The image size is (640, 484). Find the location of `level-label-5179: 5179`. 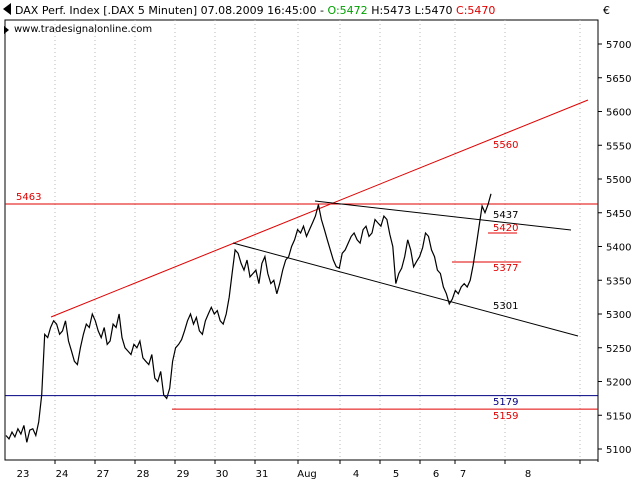

level-label-5179: 5179 is located at coordinates (505, 402).